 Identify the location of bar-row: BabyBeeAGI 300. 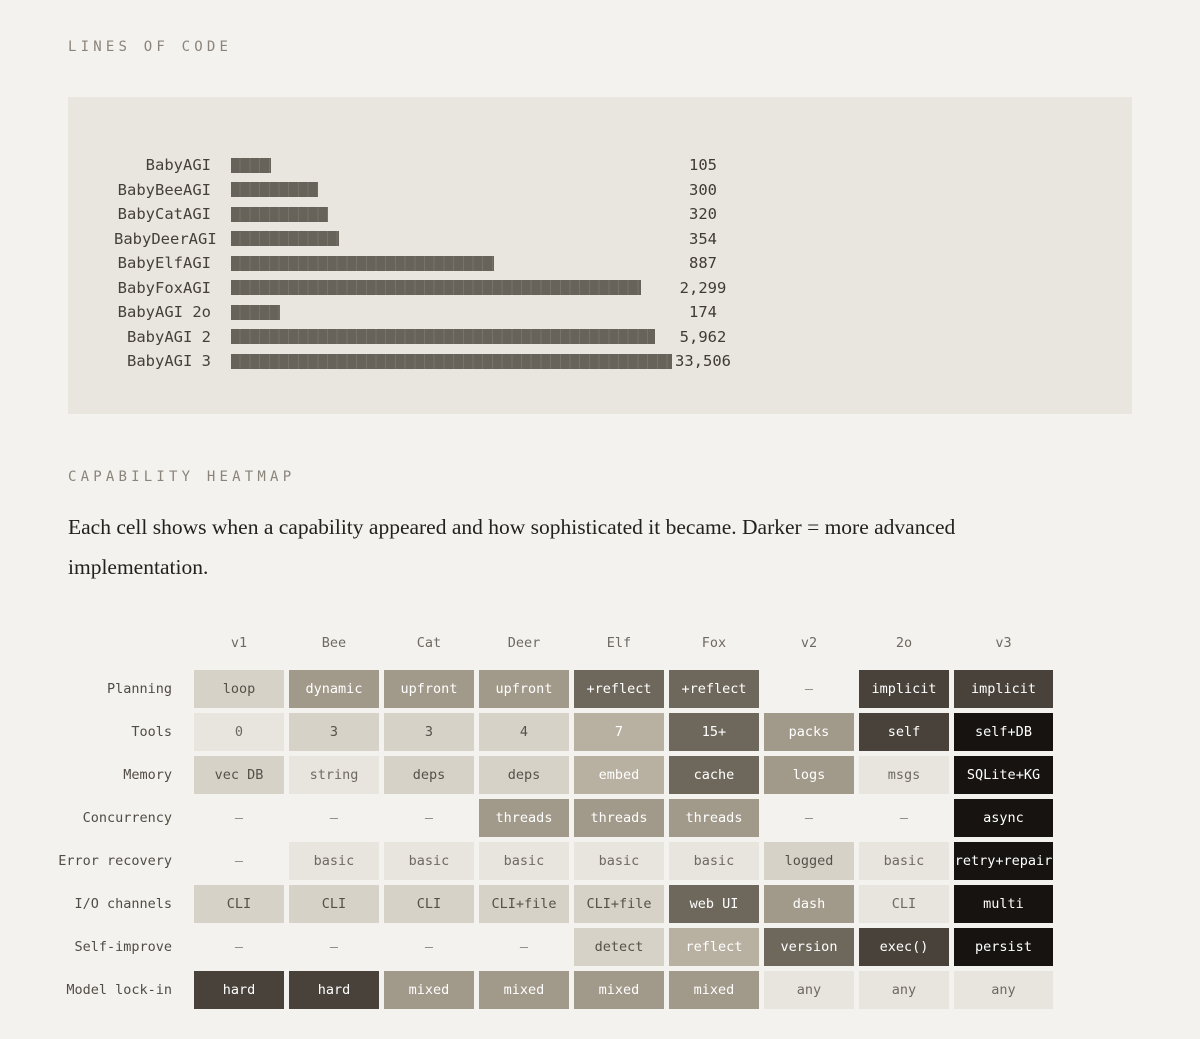
(623, 190).